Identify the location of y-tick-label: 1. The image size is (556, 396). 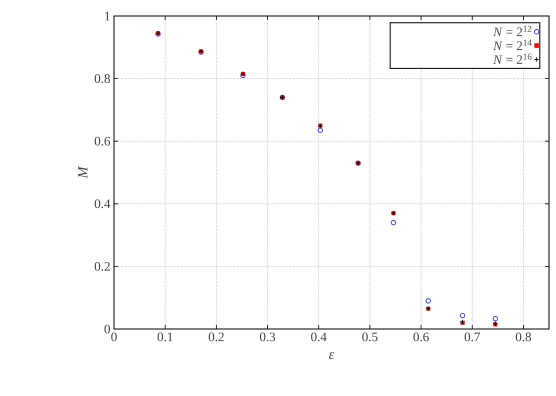
(107, 16).